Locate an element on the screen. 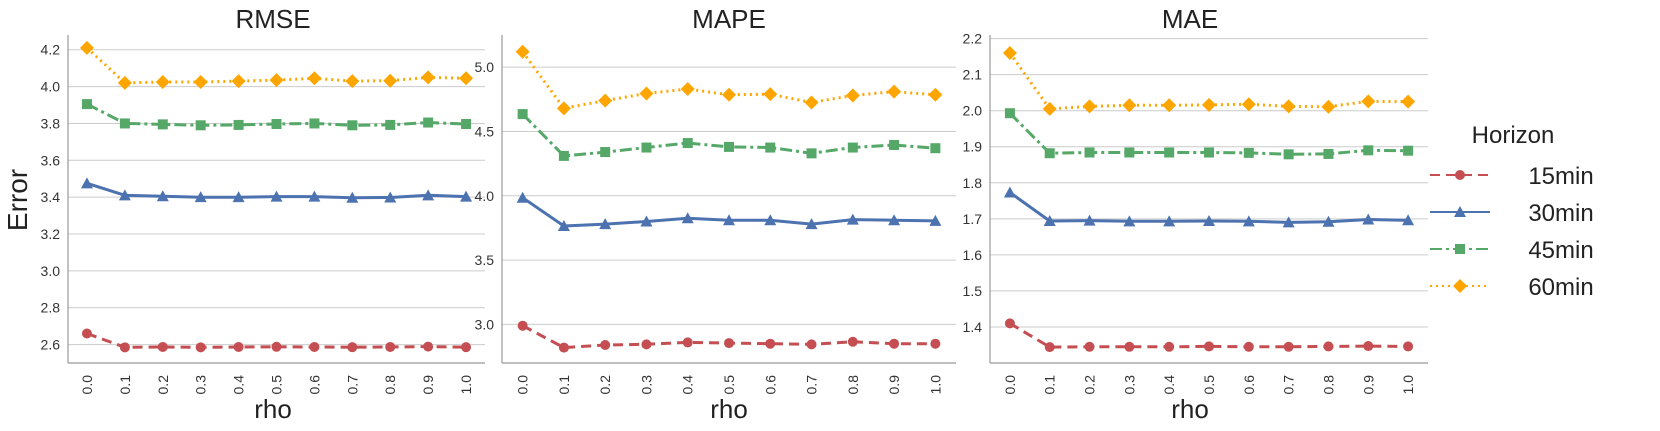  y-tick-label: 1.8 is located at coordinates (973, 183).